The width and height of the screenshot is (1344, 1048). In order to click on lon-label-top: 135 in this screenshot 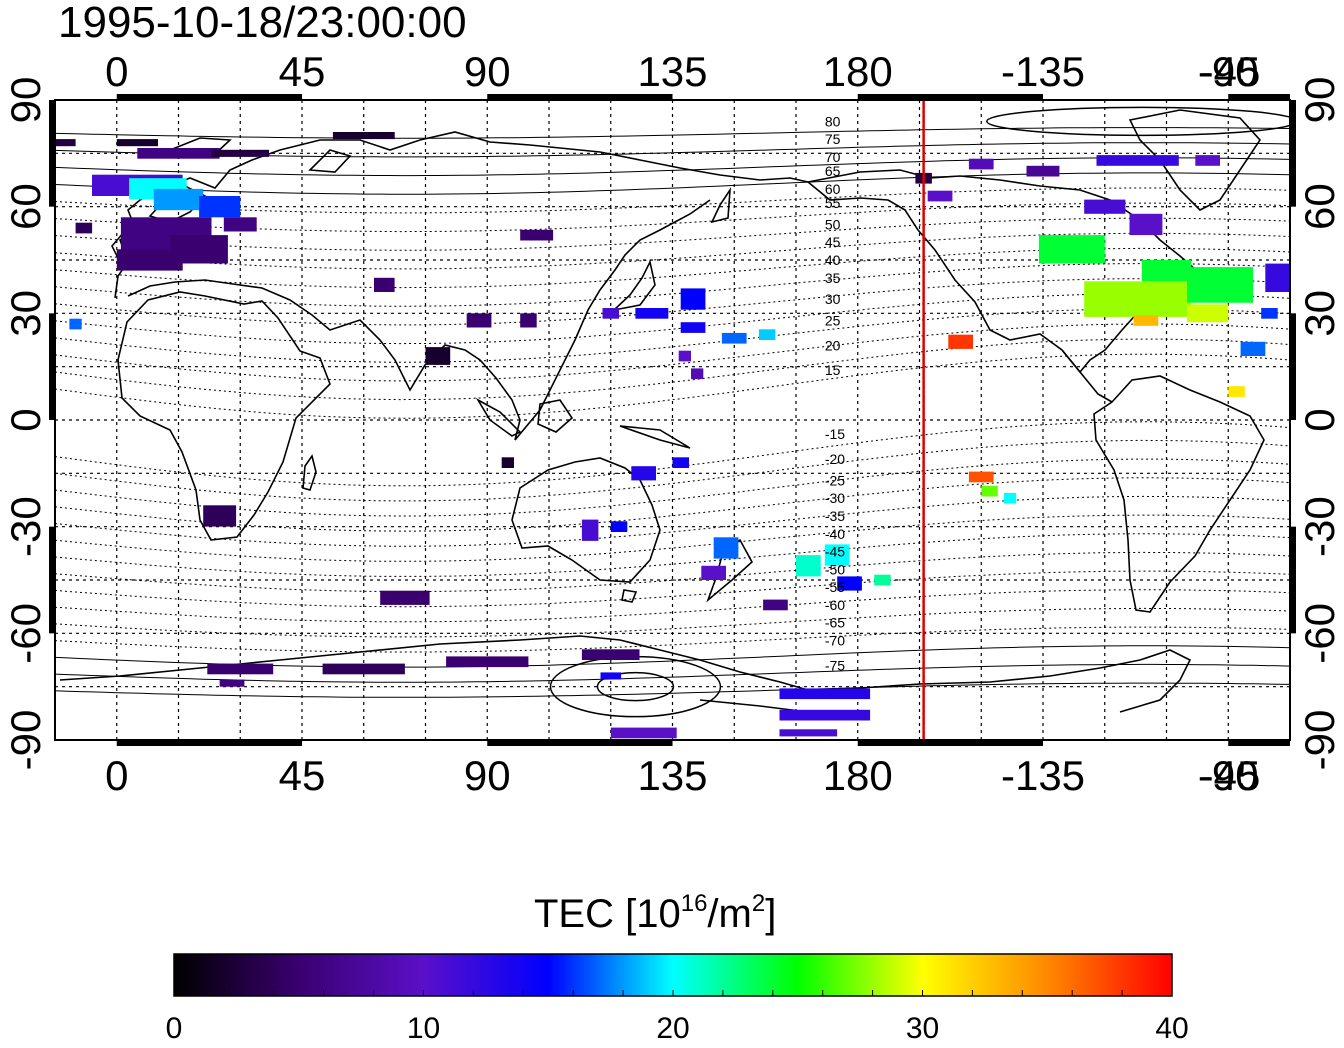, I will do `click(672, 71)`.